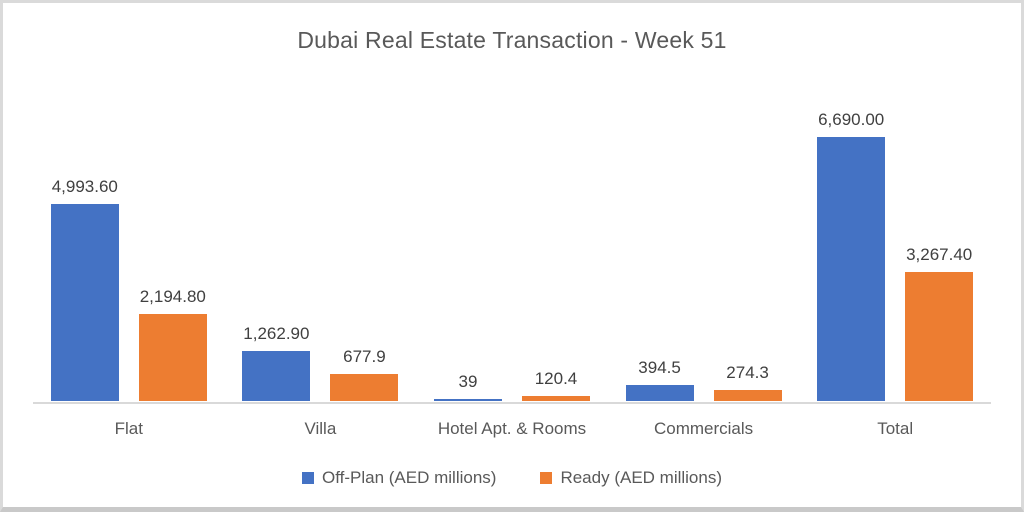  I want to click on bar-group-commercials: 394.5 274.3, so click(704, 251).